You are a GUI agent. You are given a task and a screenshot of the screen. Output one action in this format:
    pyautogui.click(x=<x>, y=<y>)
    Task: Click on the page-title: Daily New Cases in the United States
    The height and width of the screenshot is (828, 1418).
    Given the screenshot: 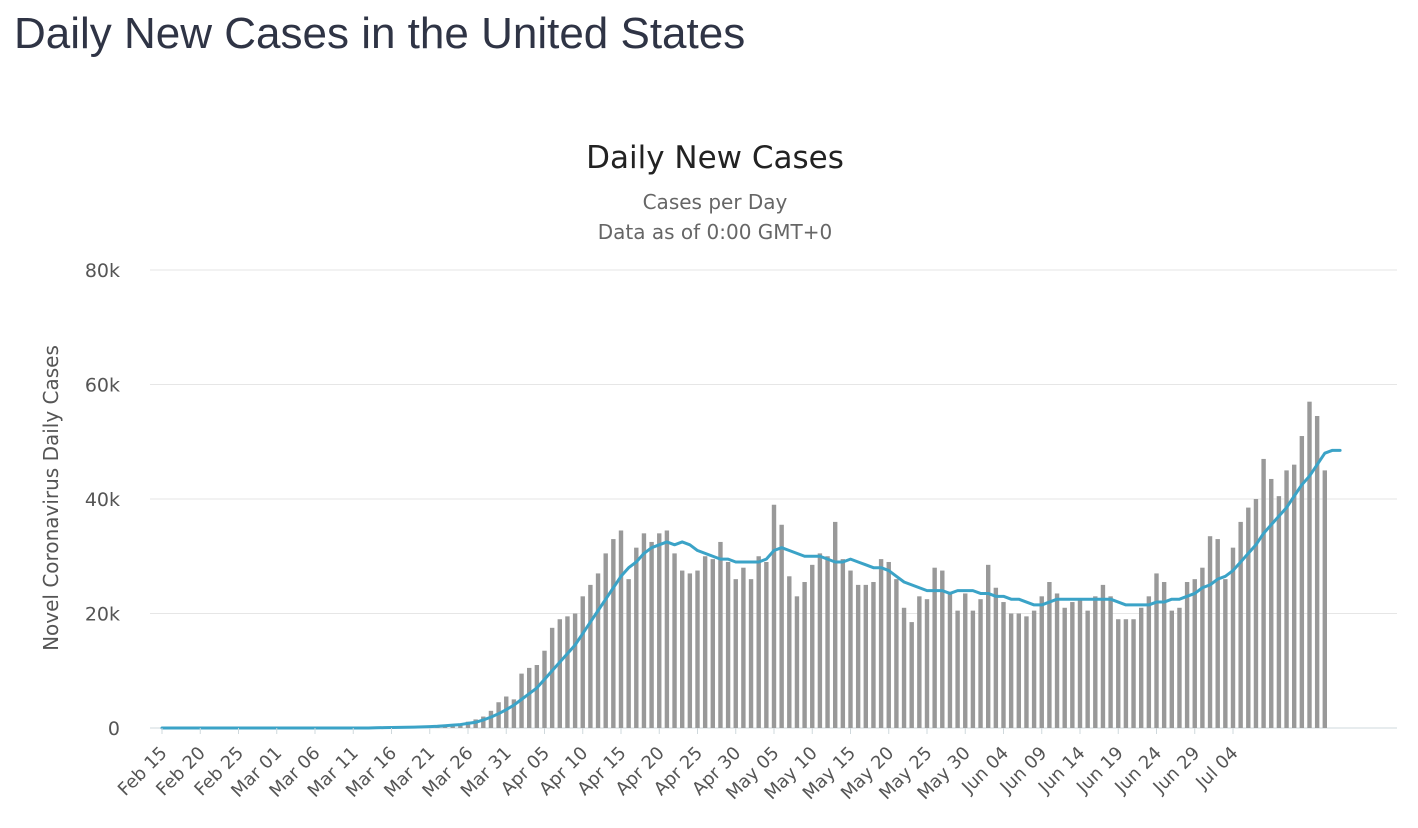 What is the action you would take?
    pyautogui.click(x=380, y=33)
    